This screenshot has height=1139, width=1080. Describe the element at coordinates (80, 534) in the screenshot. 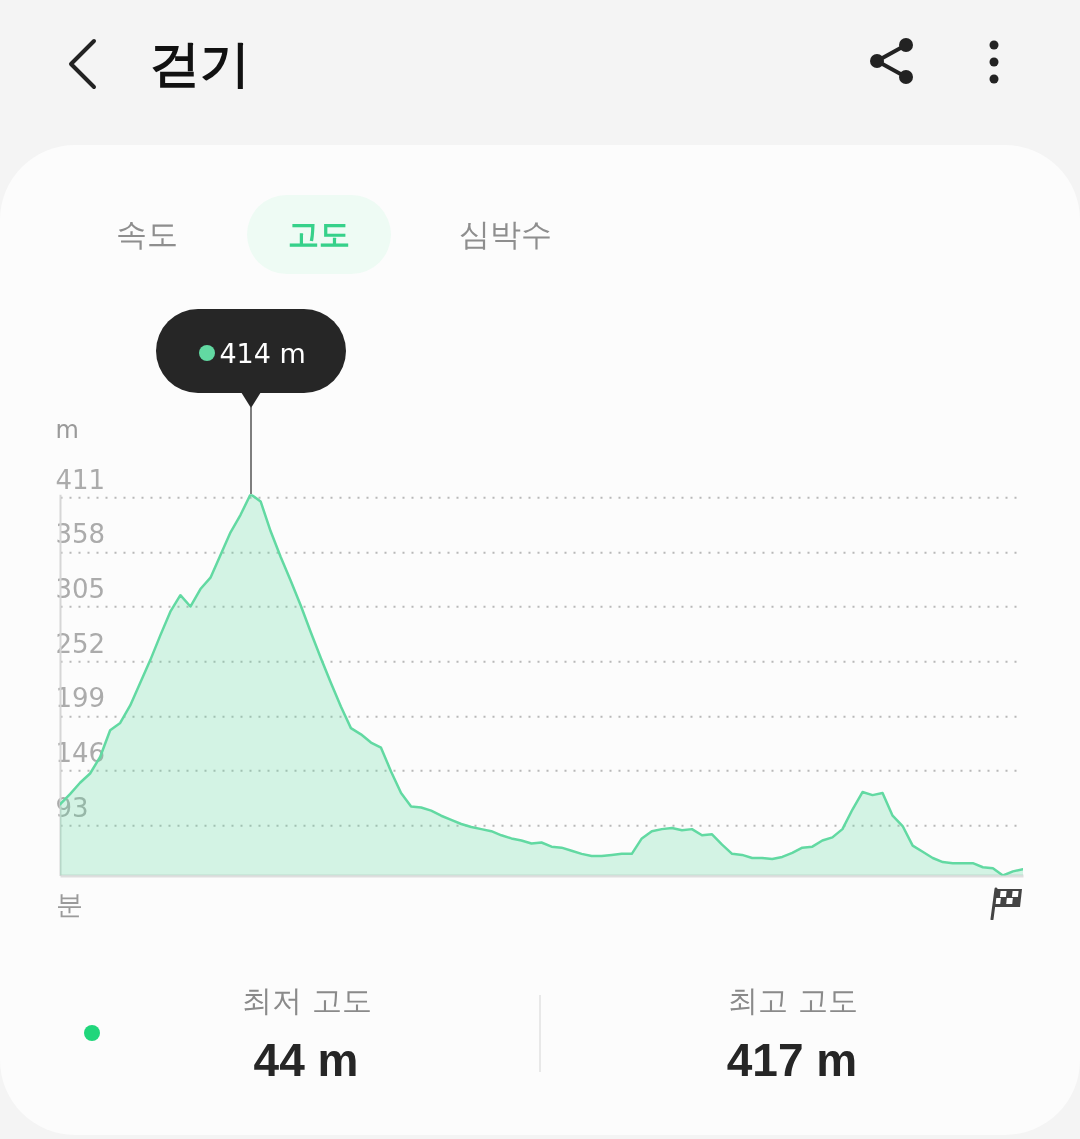

I see `y-tick-label: 358` at that location.